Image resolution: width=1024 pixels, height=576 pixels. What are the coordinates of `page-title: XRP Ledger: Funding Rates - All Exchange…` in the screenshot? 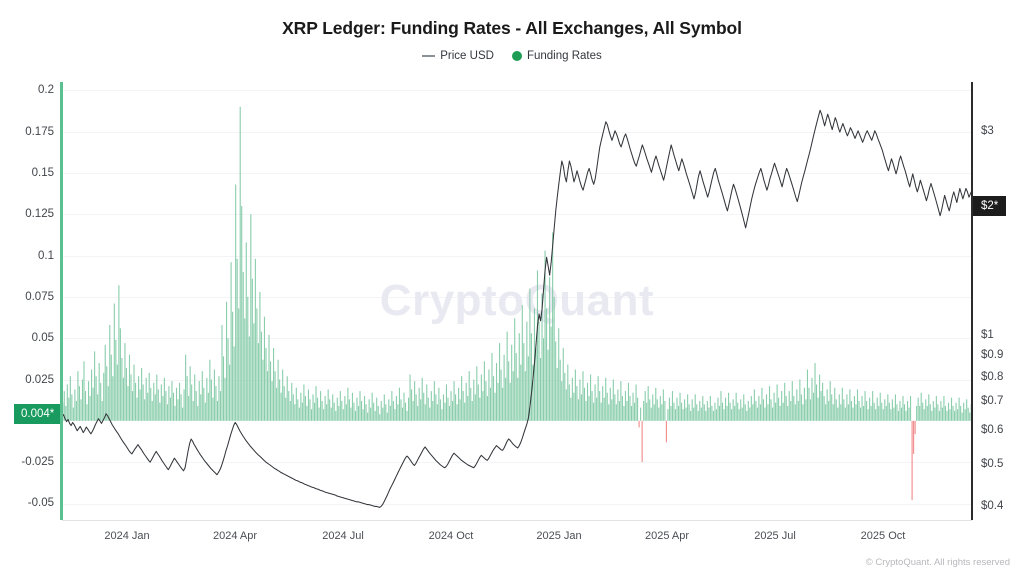 It's located at (512, 28).